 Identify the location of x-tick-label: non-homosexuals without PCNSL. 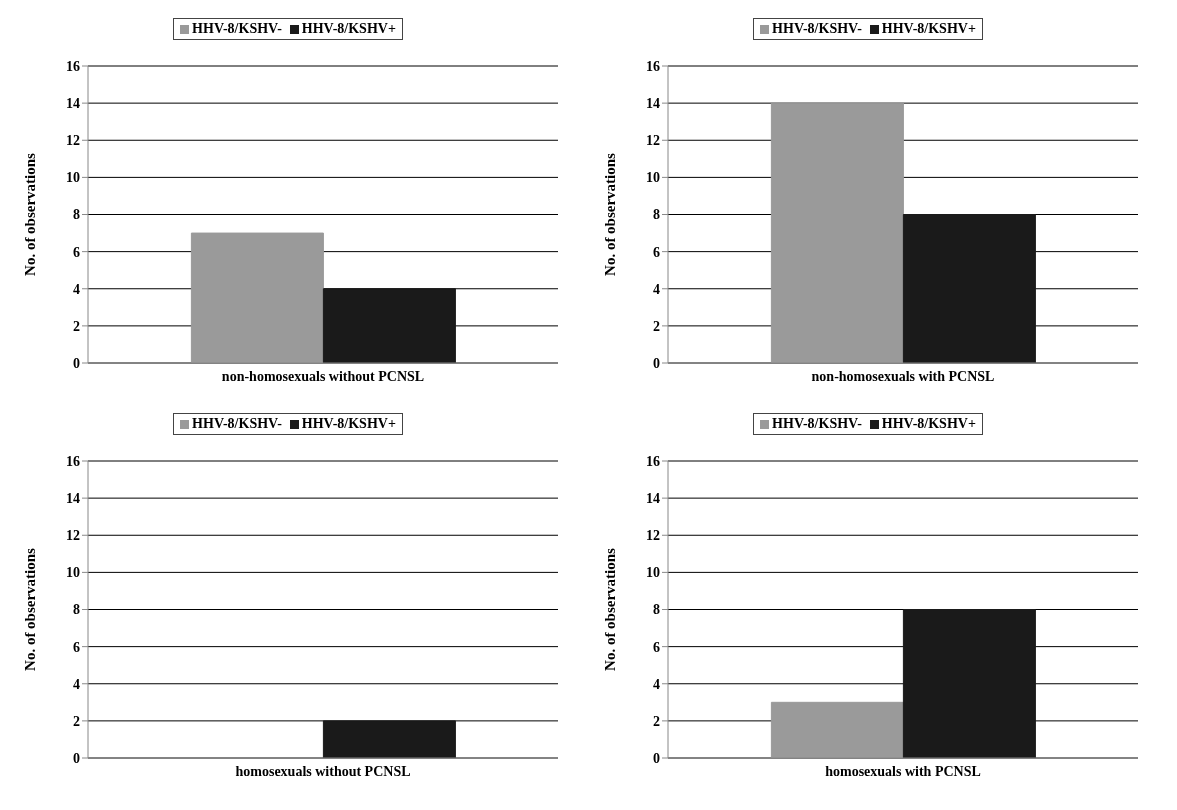
(323, 376).